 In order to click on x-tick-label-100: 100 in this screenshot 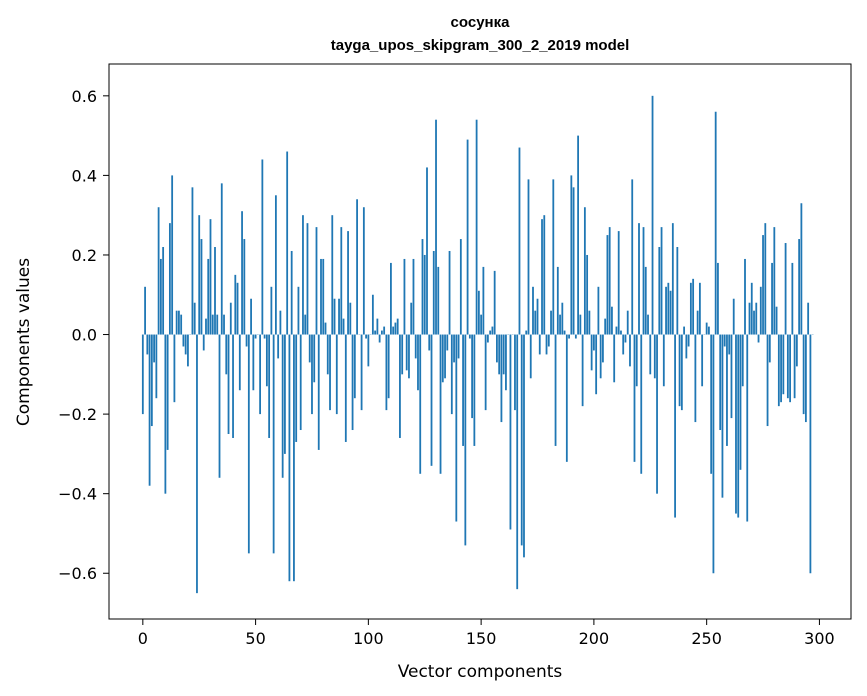, I will do `click(368, 638)`.